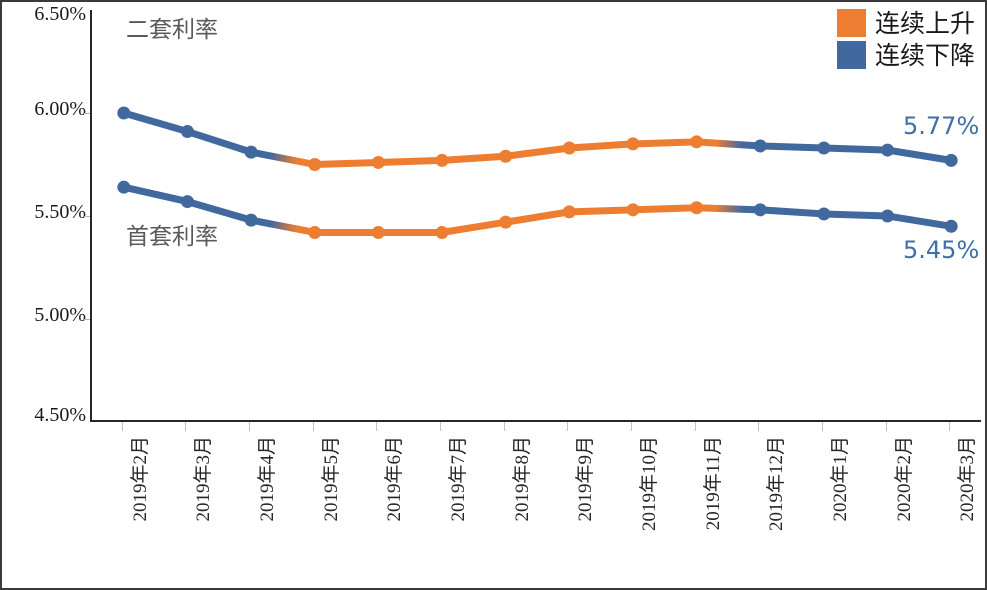 The height and width of the screenshot is (590, 987). I want to click on series-label-second-home: 二套利率, so click(172, 30).